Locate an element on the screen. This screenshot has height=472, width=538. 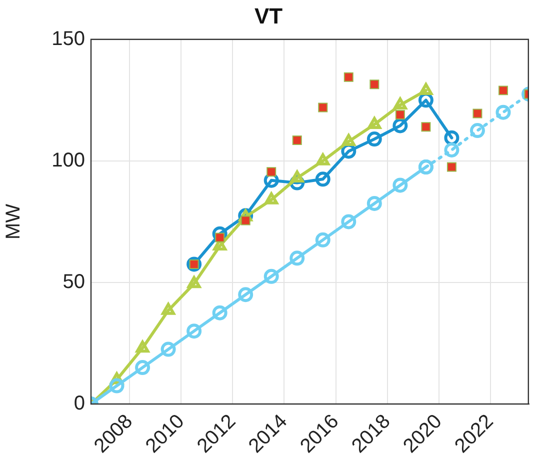
y-tick-label: 150 is located at coordinates (68, 39).